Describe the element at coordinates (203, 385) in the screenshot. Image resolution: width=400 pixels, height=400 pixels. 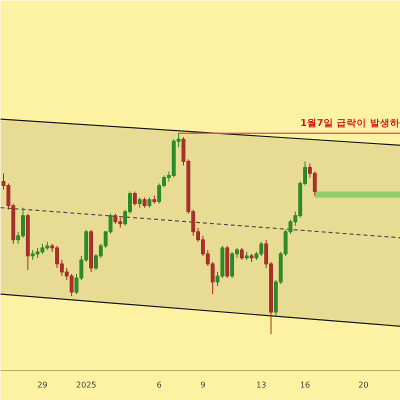
I see `x-tick-label: 9` at that location.